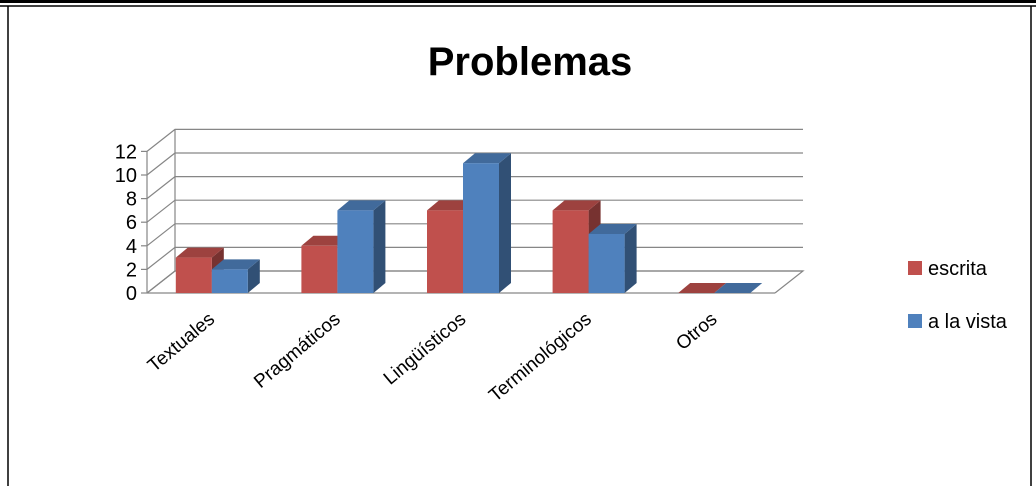 This screenshot has width=1036, height=486. What do you see at coordinates (958, 295) in the screenshot?
I see `legend: escrita a la vista` at bounding box center [958, 295].